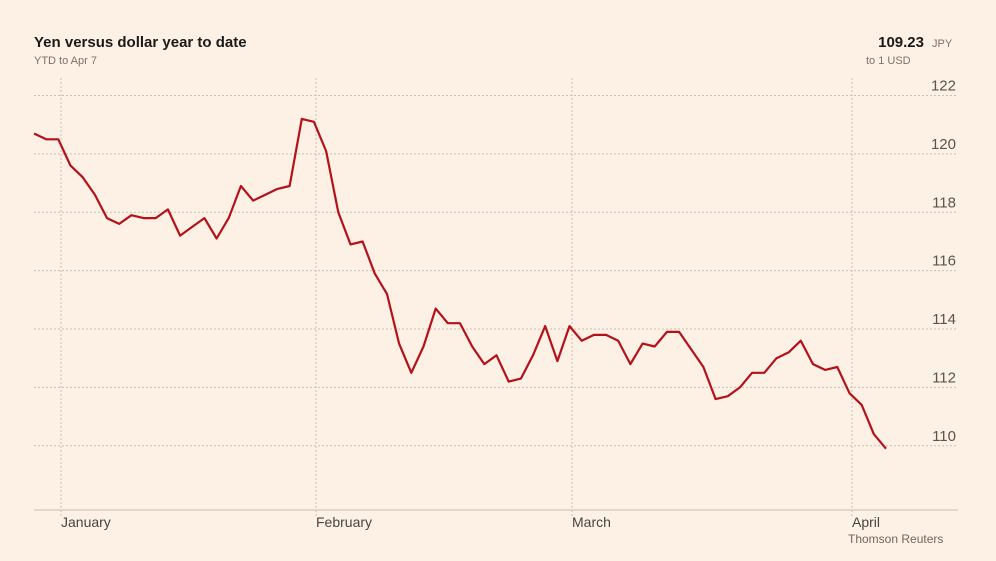 The image size is (996, 561). I want to click on x-tick-labels: January February March April, so click(470, 522).